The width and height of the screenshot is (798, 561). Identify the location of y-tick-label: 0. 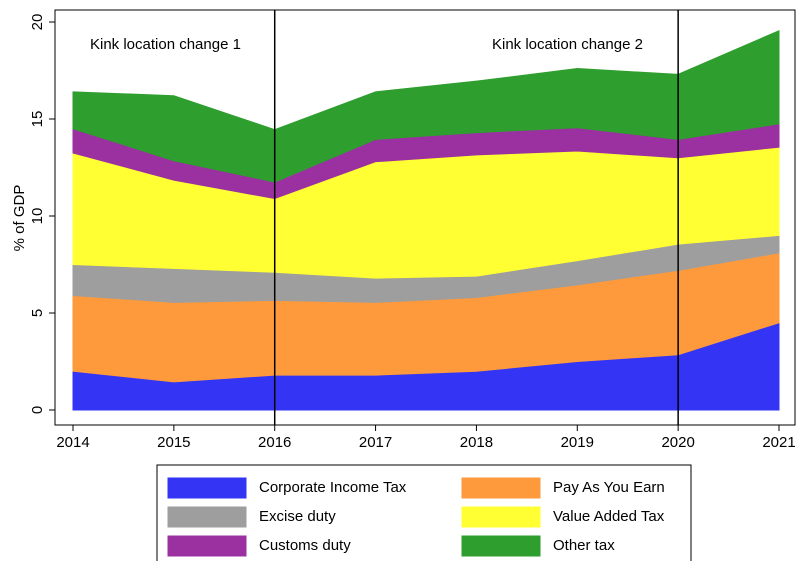
(37, 410).